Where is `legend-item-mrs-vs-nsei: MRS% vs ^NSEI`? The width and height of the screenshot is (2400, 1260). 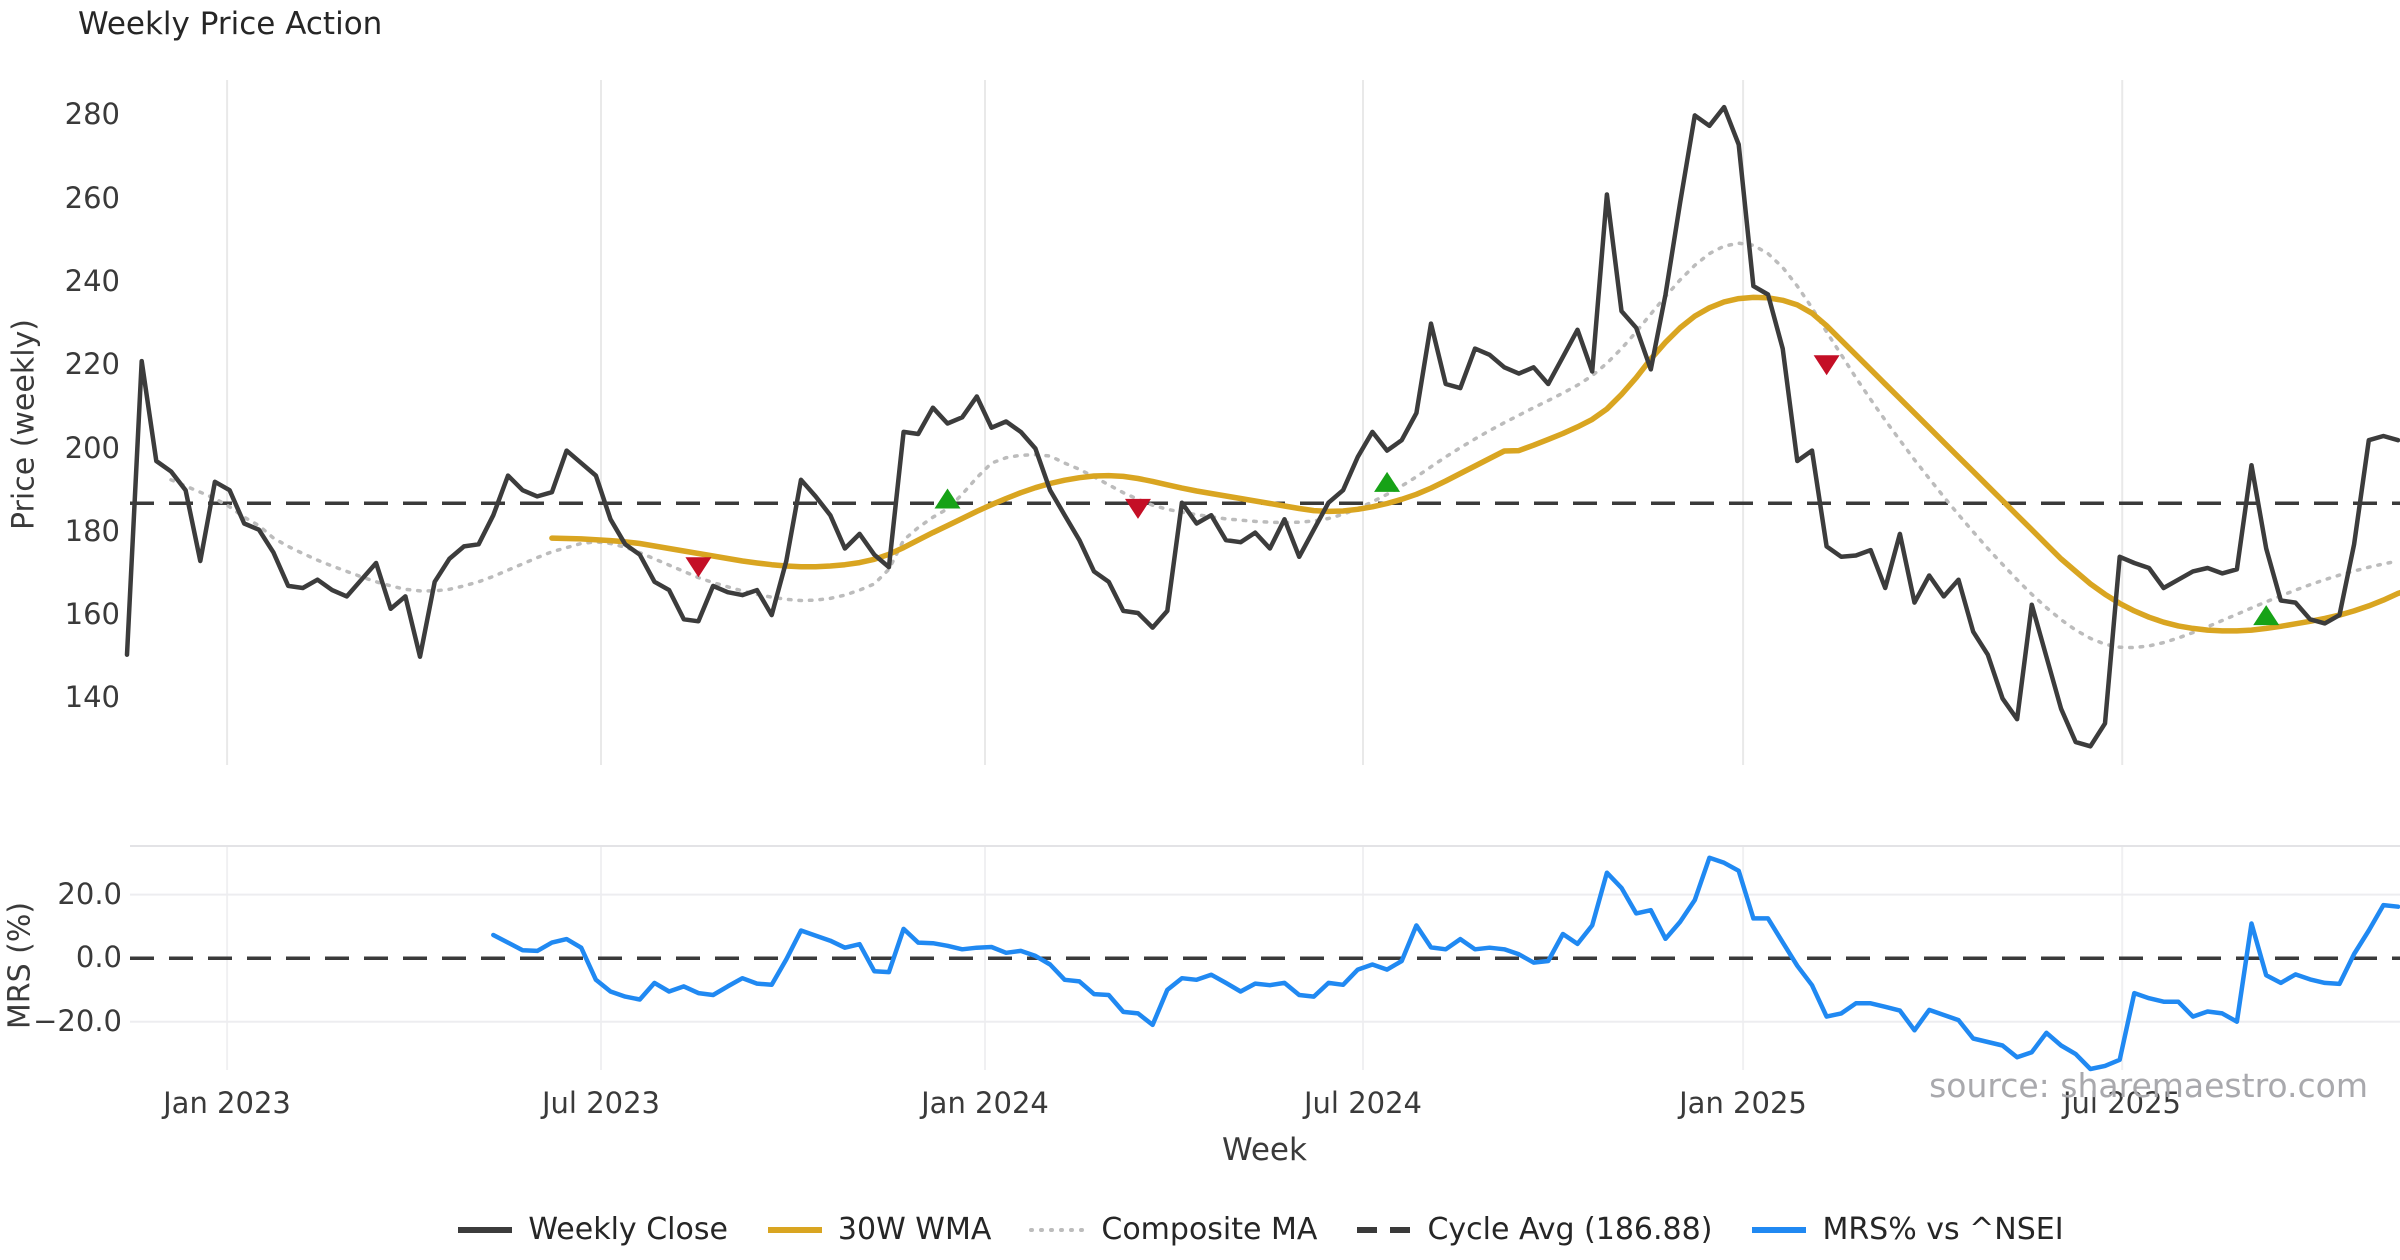
legend-item-mrs-vs-nsei: MRS% vs ^NSEI is located at coordinates (1907, 1229).